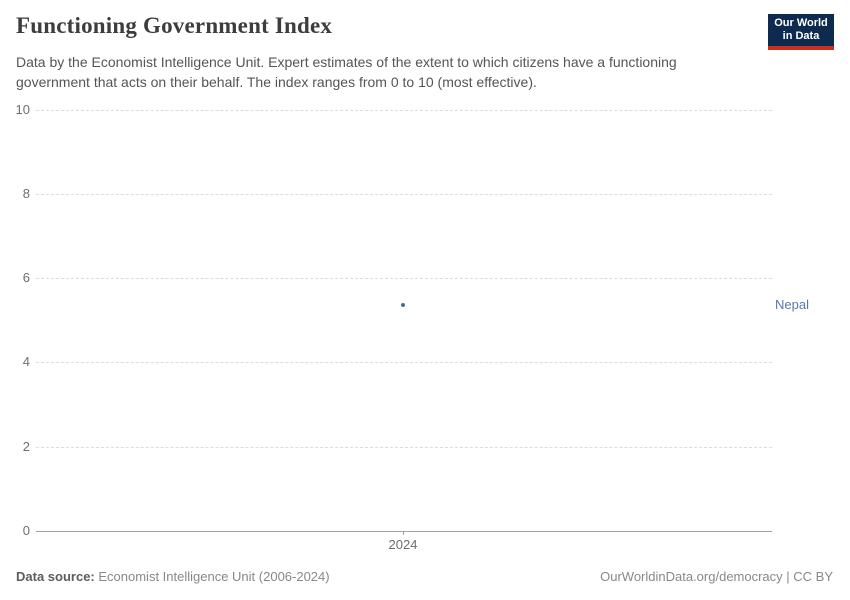  I want to click on license-link: OurWorldinData.org/democracy | CC BY, so click(716, 576).